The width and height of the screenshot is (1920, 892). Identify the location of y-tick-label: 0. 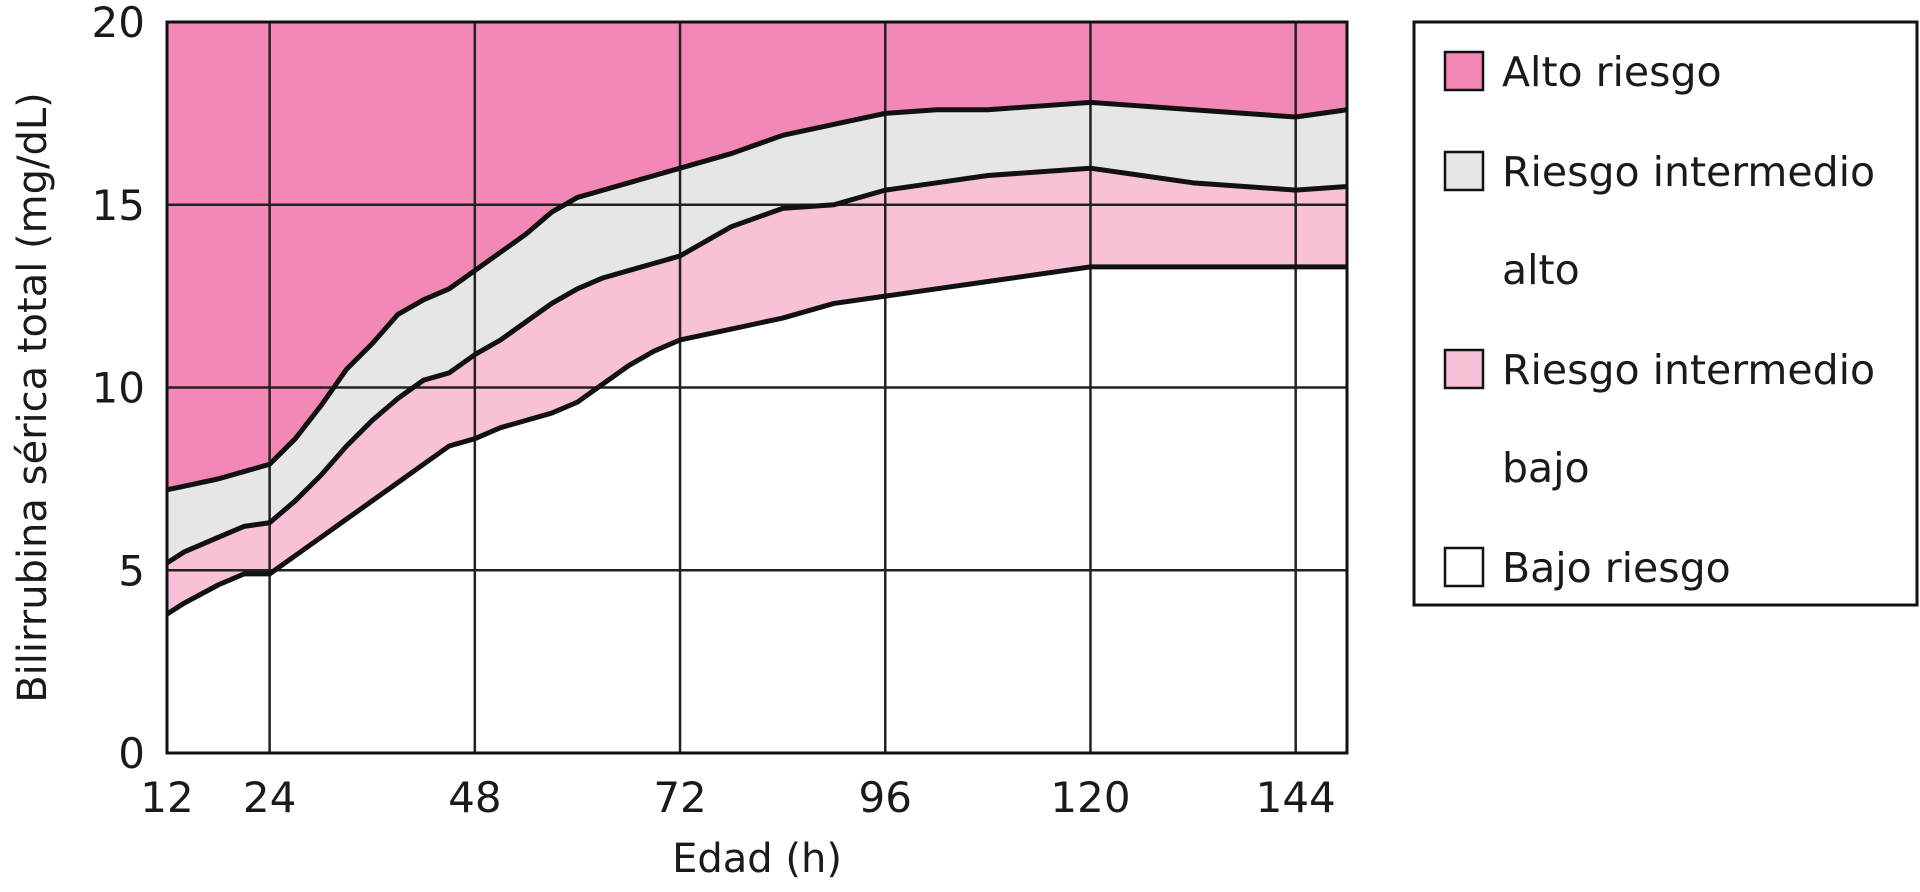
(131, 753).